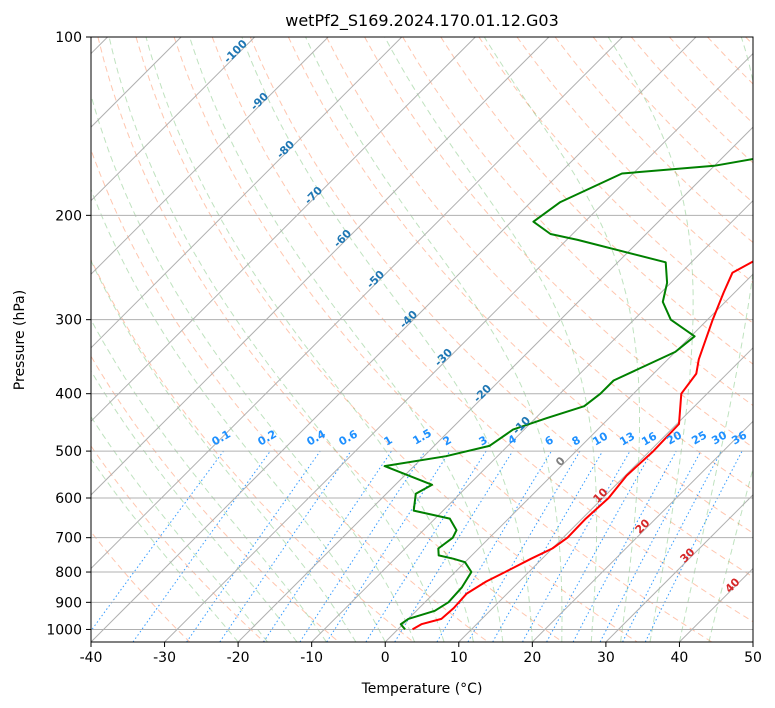 The height and width of the screenshot is (708, 775). What do you see at coordinates (68, 395) in the screenshot?
I see `y-tick-label: 400` at bounding box center [68, 395].